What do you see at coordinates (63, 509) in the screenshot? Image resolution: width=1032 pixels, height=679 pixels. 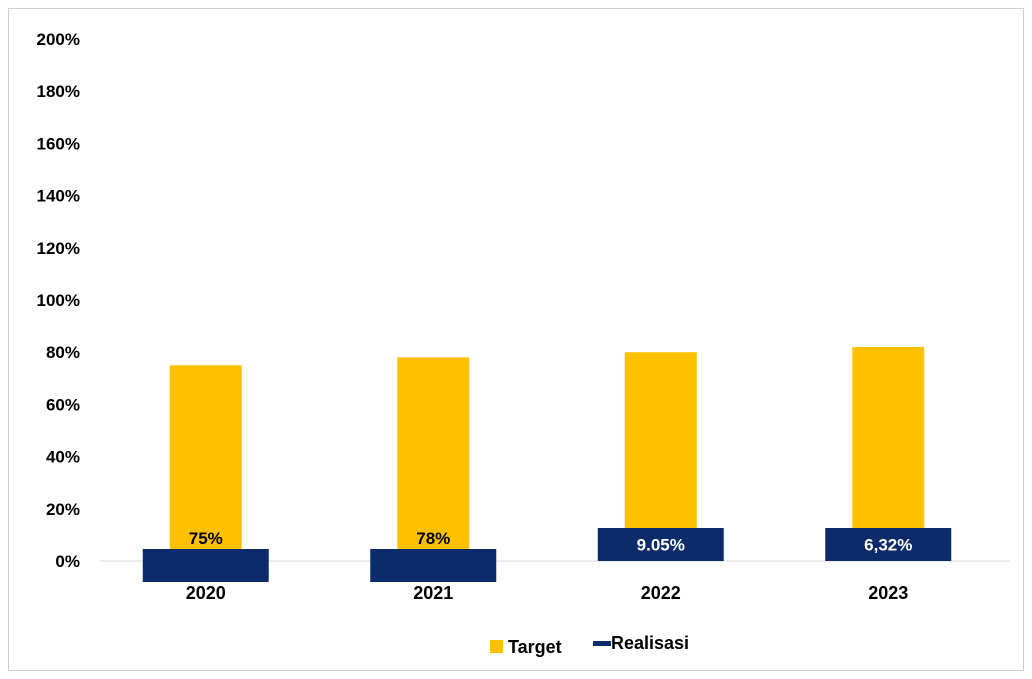 I see `y-tick-label: 20%` at bounding box center [63, 509].